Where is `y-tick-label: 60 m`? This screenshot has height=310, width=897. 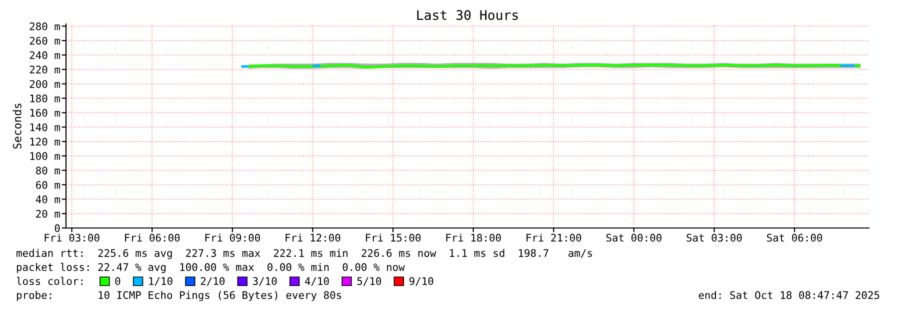
y-tick-label: 60 m is located at coordinates (48, 185).